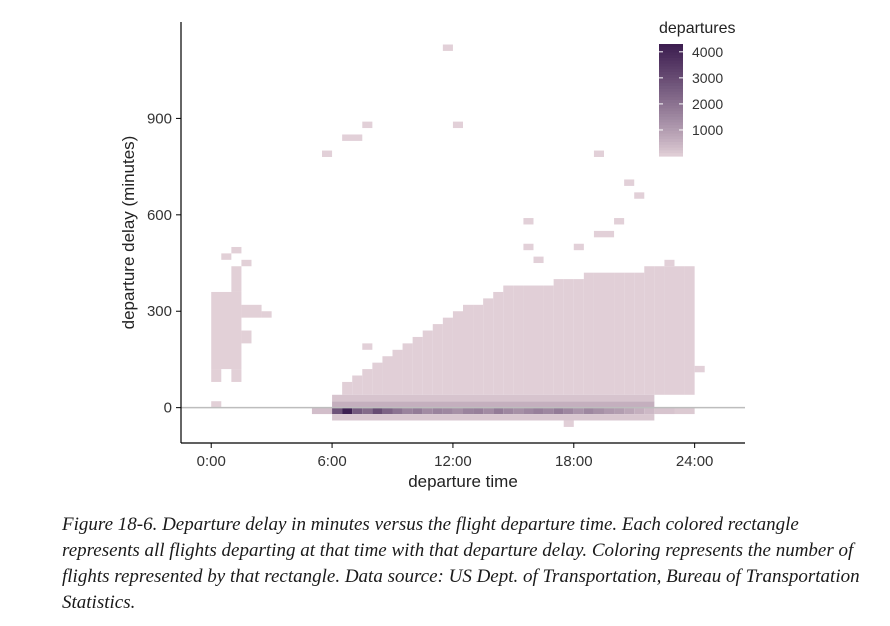 The image size is (890, 626). Describe the element at coordinates (707, 130) in the screenshot. I see `legend-label: 1000` at that location.